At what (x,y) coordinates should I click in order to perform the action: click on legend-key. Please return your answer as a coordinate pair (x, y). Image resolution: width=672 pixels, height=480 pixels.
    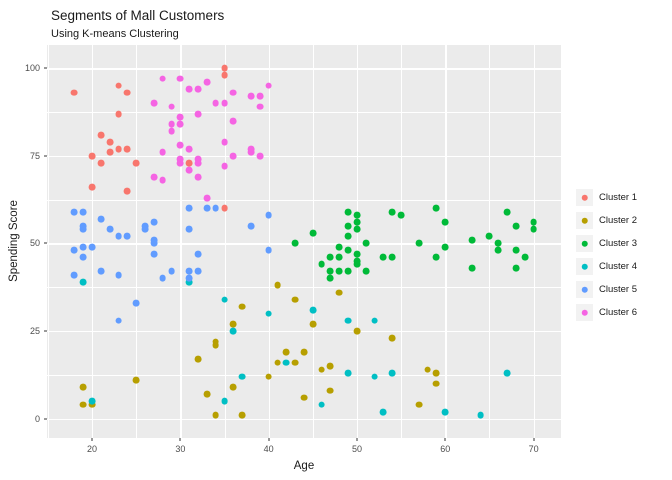
    Looking at the image, I should click on (584, 289).